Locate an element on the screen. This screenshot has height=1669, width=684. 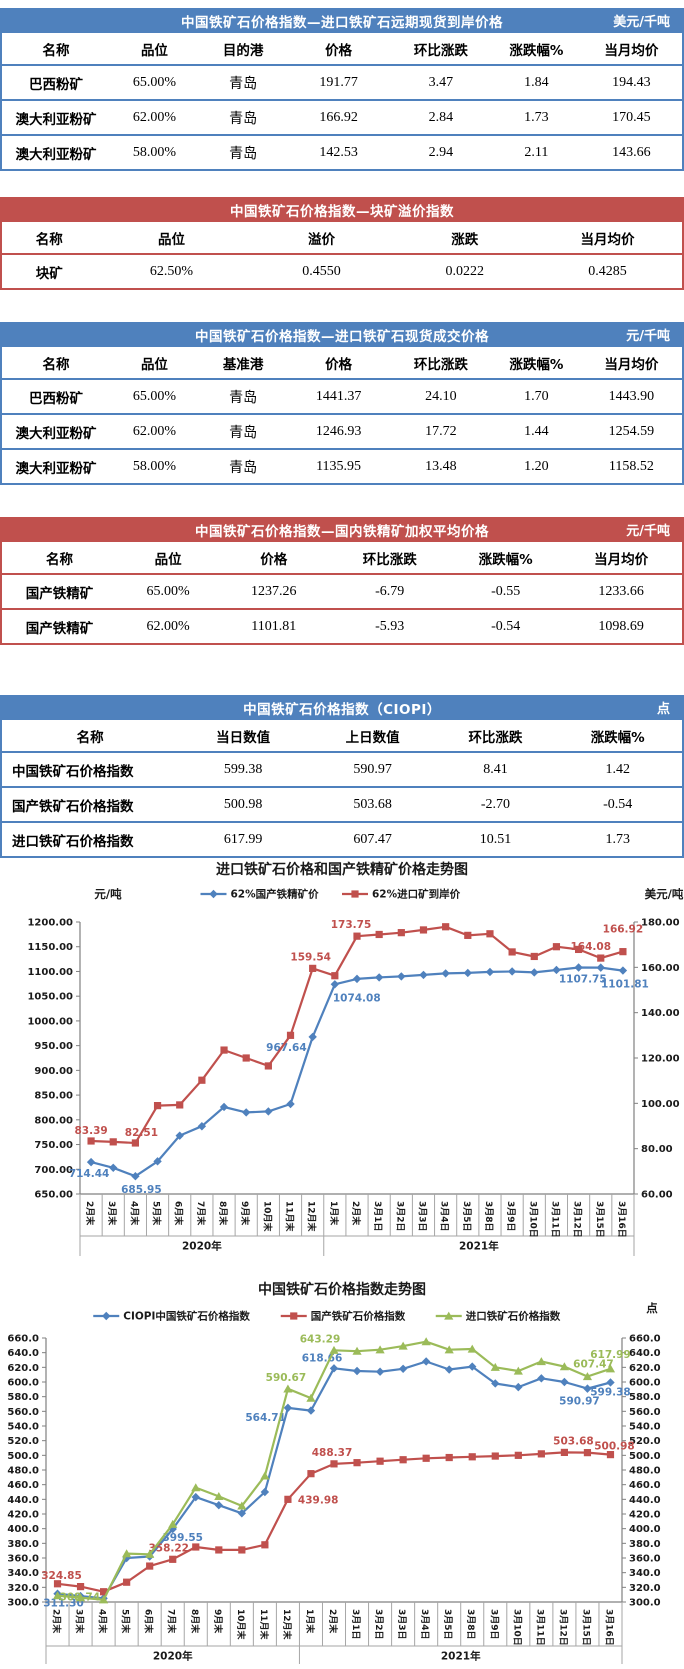
right-axis-tick-label: 160.00 is located at coordinates (660, 968).